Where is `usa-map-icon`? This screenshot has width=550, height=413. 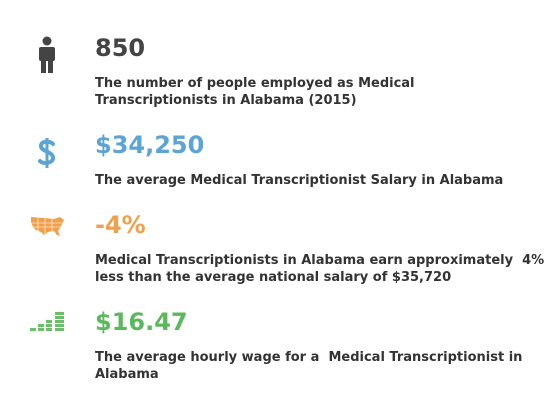 usa-map-icon is located at coordinates (47, 226).